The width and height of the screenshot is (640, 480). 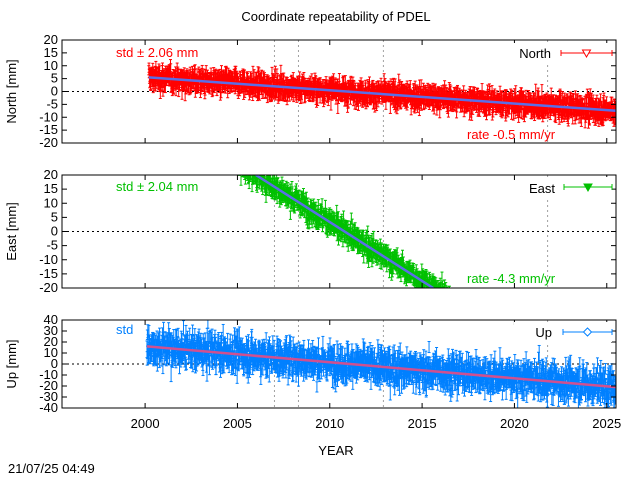 I want to click on x-axis-label: YEAR, so click(x=335, y=450).